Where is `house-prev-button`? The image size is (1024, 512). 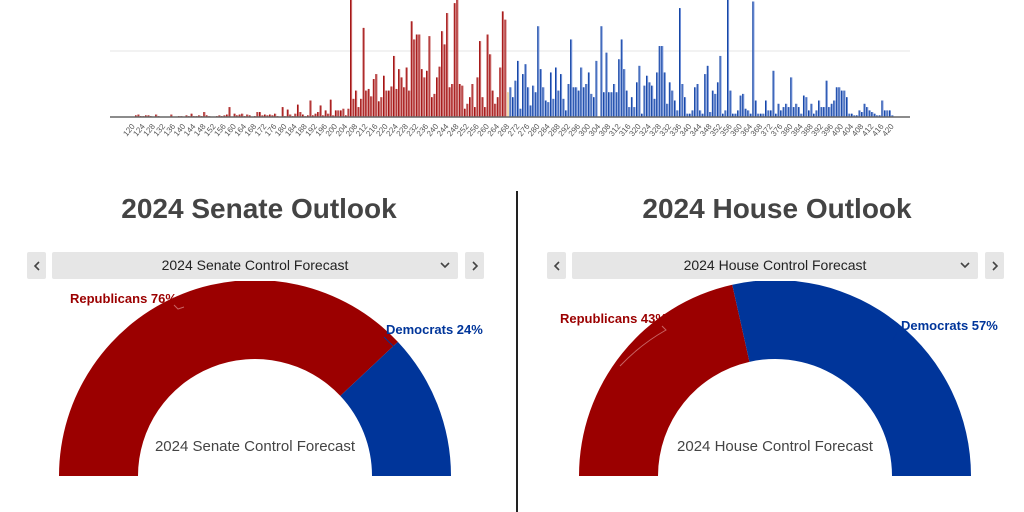
house-prev-button is located at coordinates (556, 265).